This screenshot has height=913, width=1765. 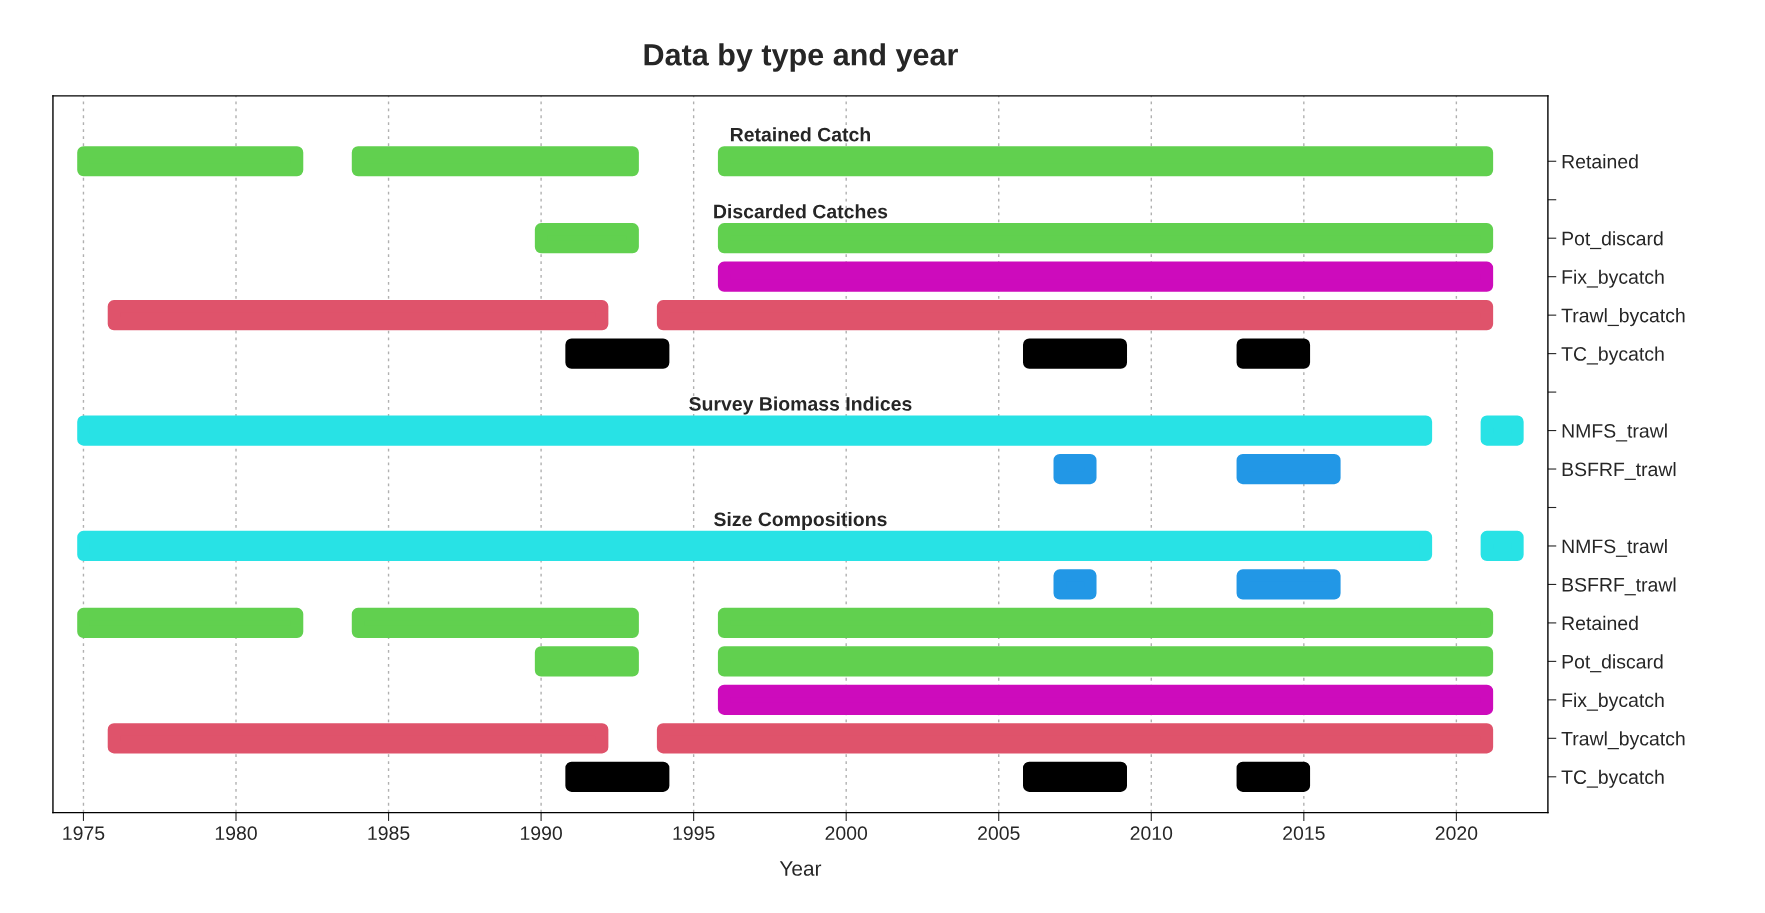 What do you see at coordinates (84, 833) in the screenshot?
I see `x-tick-label: 1975` at bounding box center [84, 833].